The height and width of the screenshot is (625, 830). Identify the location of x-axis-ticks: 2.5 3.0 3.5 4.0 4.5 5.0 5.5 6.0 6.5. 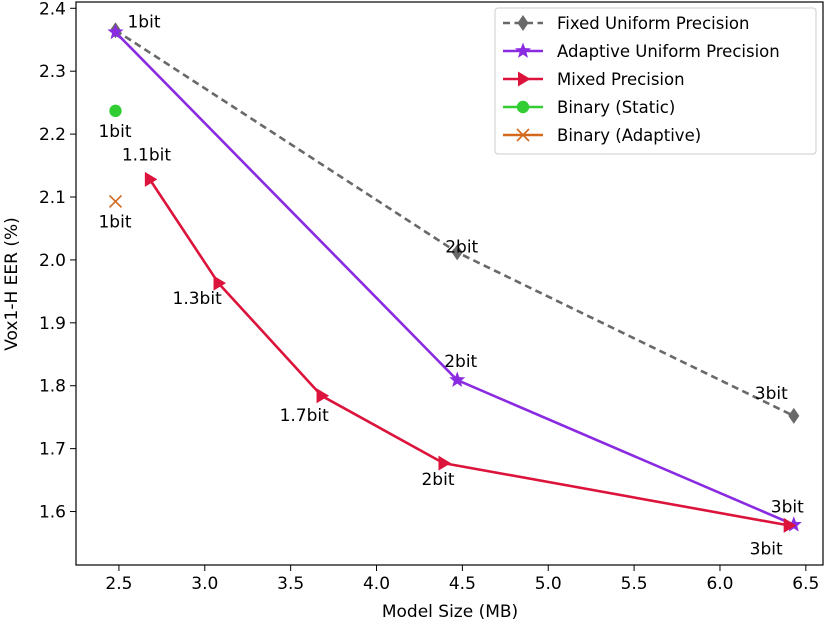
(462, 579).